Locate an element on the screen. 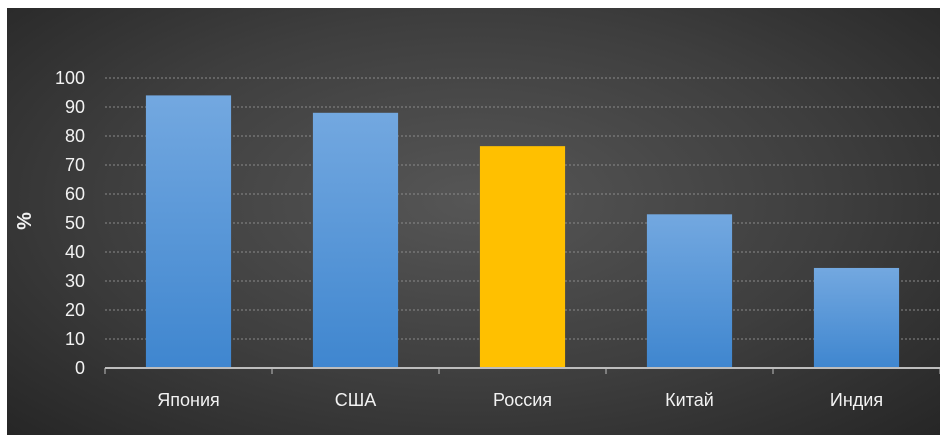 This screenshot has width=940, height=435. y-tick-labels: 0 10 20 30 40 50 60 70 80 90 100 is located at coordinates (70, 223).